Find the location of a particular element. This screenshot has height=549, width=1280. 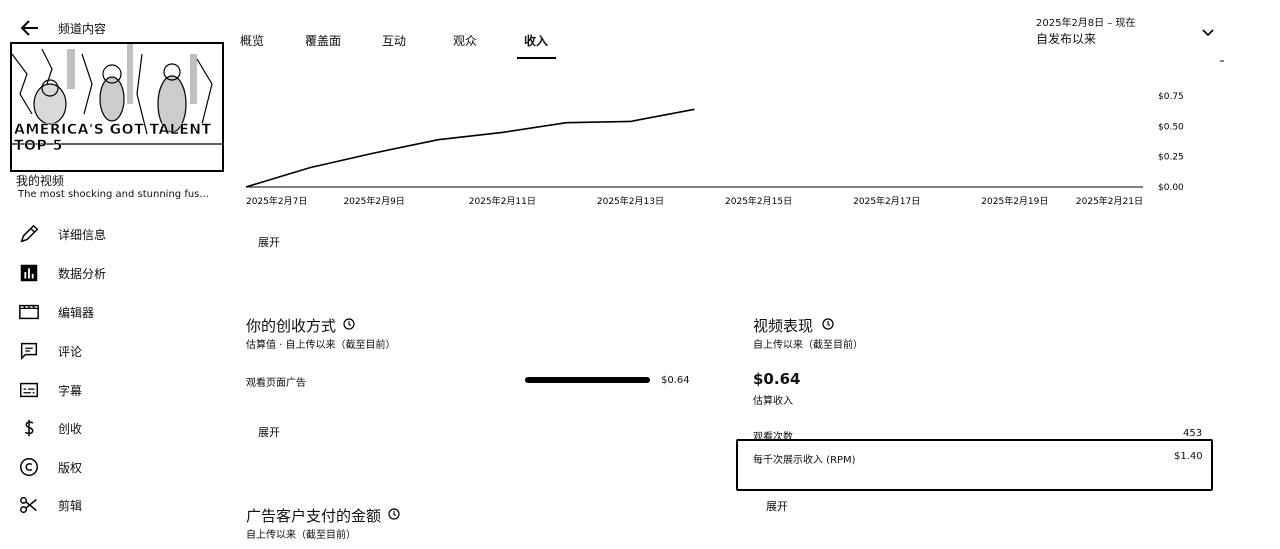

rpm-value: $1.40 is located at coordinates (1188, 456).